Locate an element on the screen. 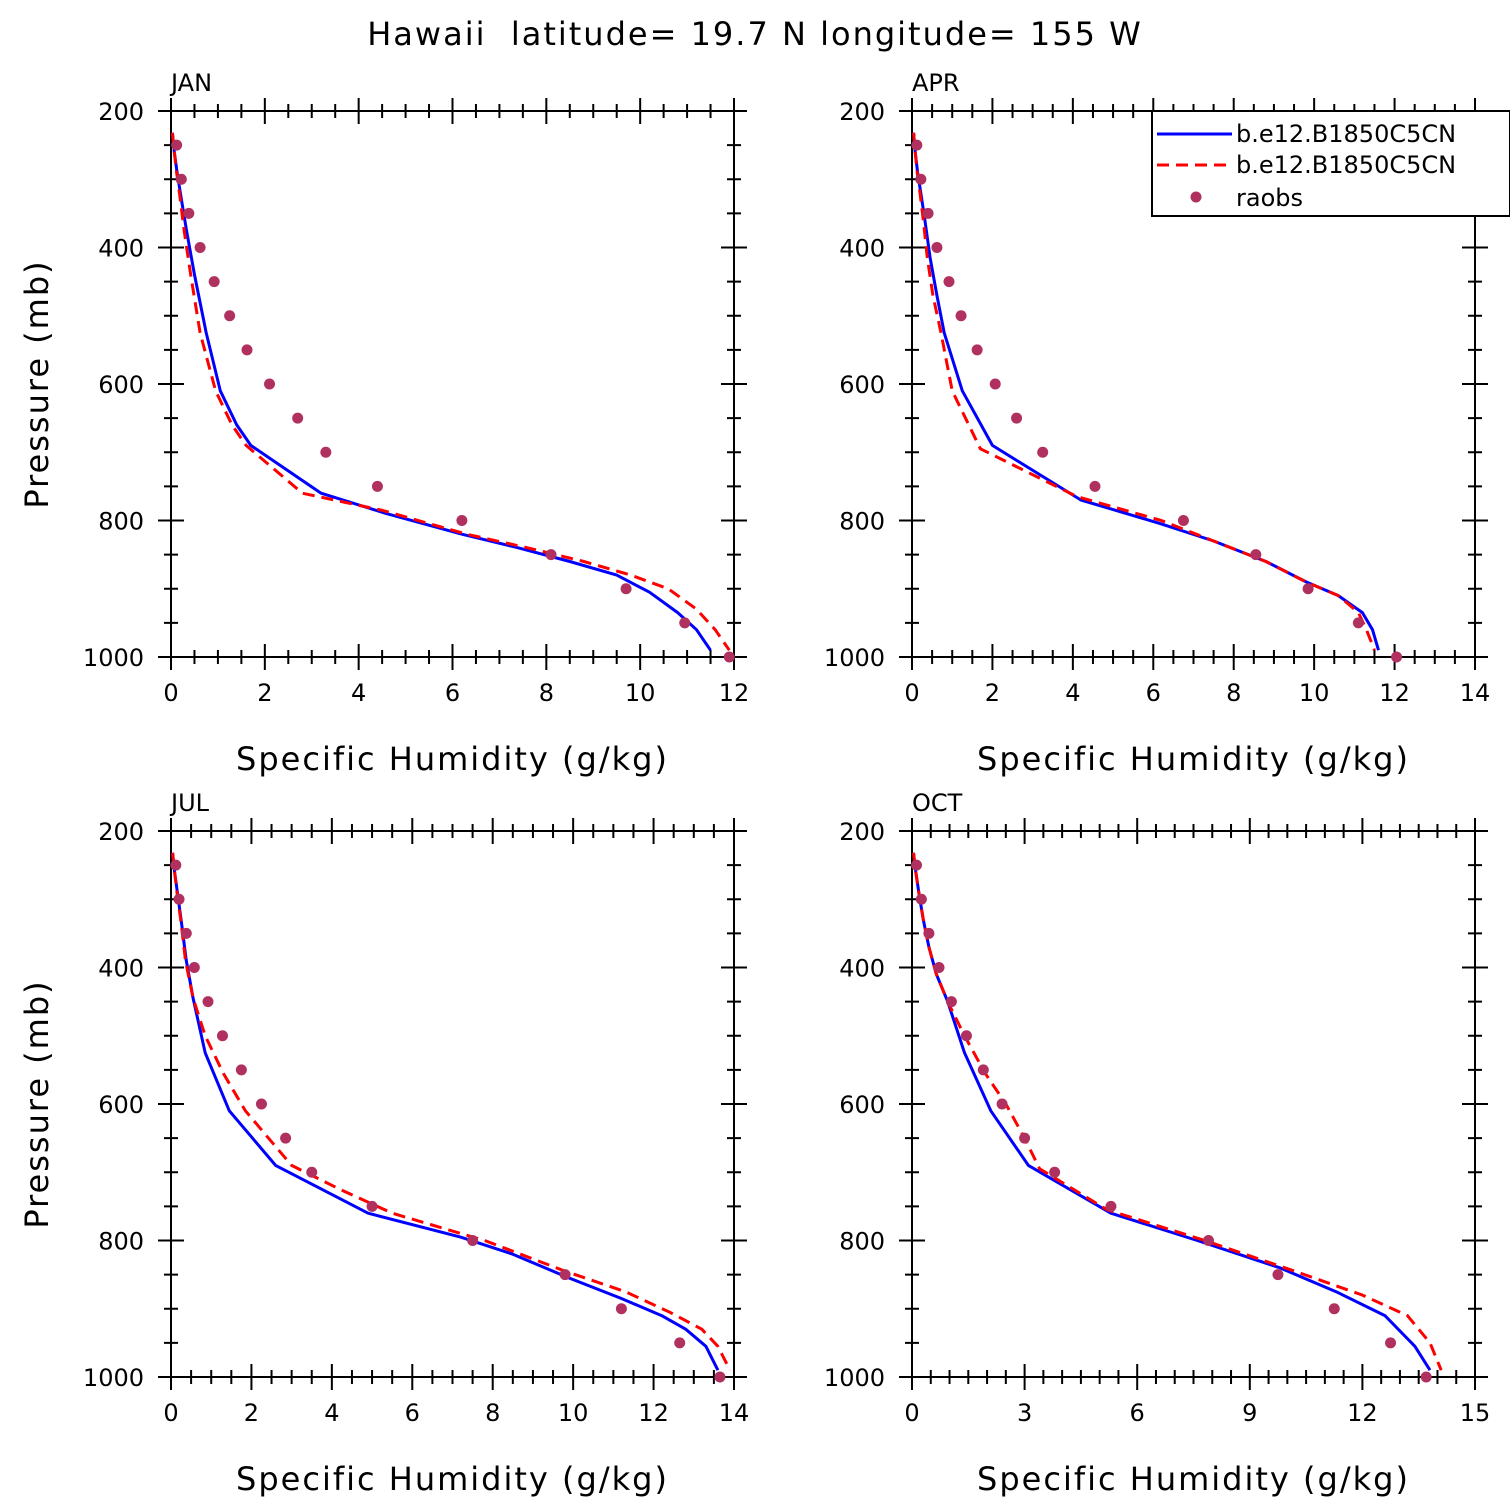 This screenshot has height=1510, width=1510. panel-title: JAN is located at coordinates (190, 83).